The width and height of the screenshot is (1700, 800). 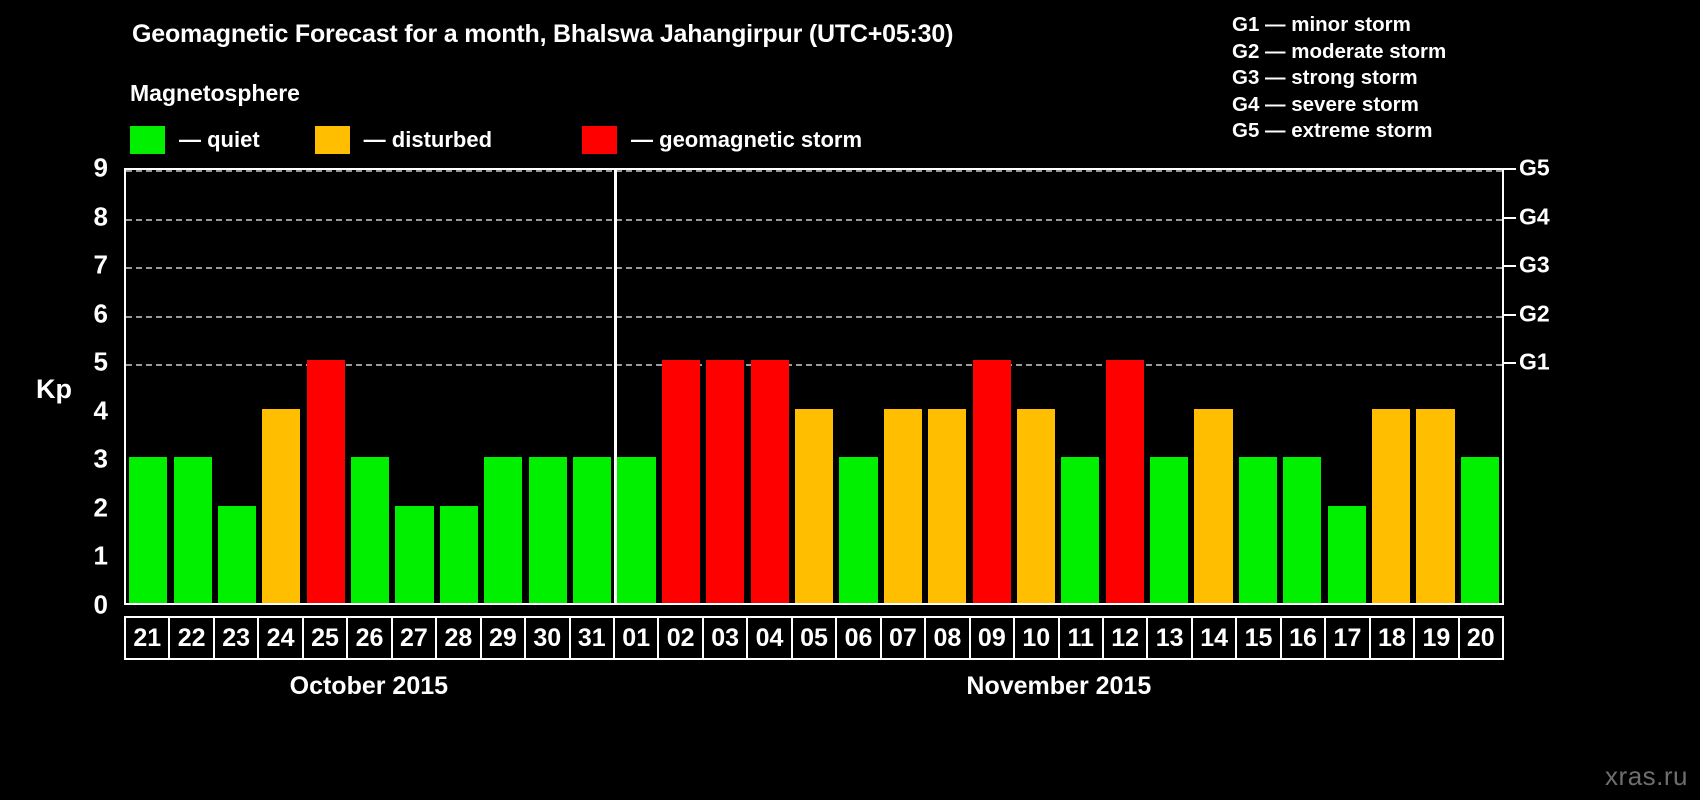 What do you see at coordinates (1646, 776) in the screenshot?
I see `watermark: xras.ru` at bounding box center [1646, 776].